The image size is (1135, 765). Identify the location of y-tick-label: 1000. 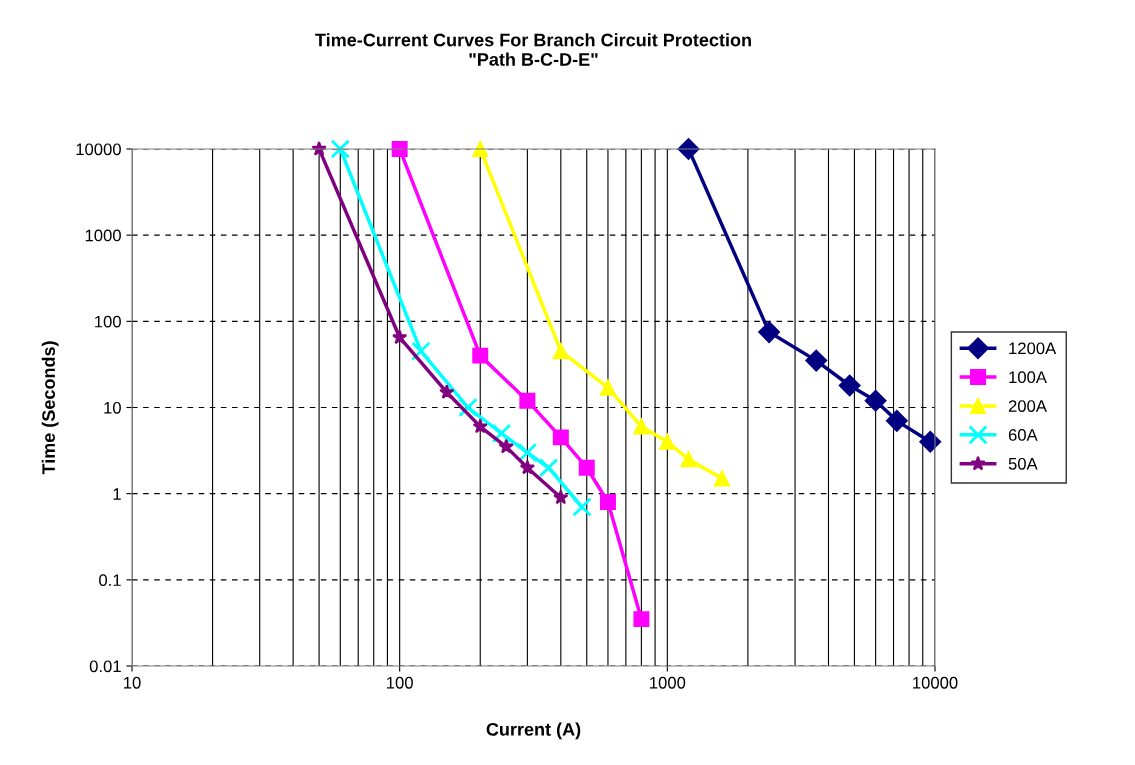
(103, 235).